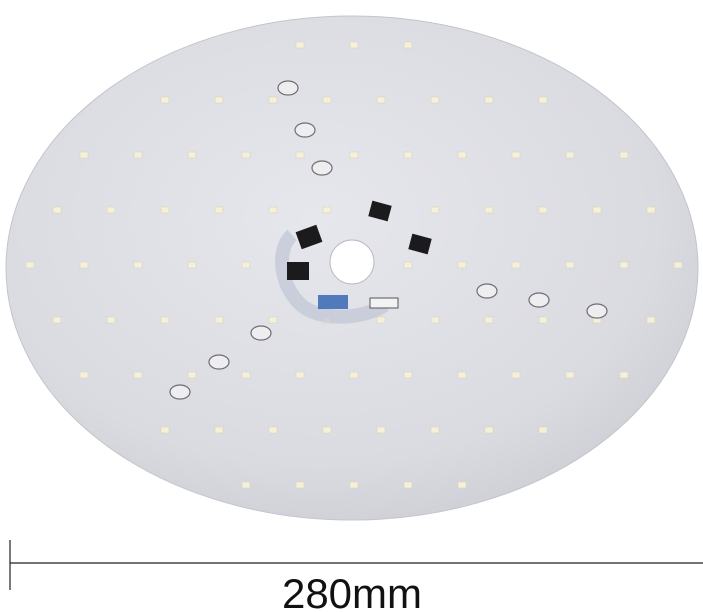 This screenshot has height=612, width=703. I want to click on components, so click(353, 262).